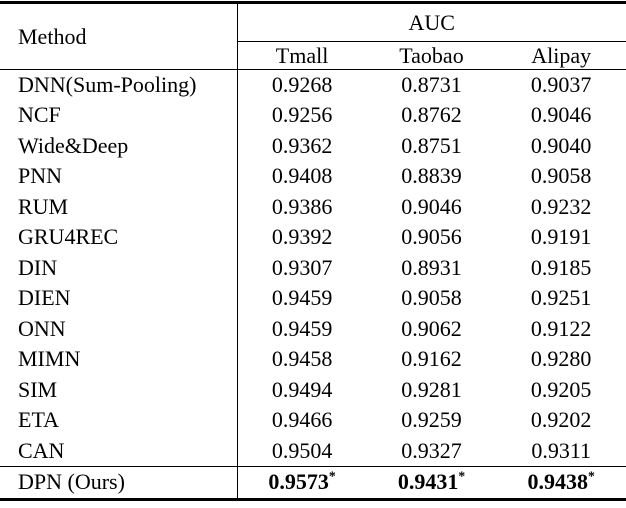 The height and width of the screenshot is (508, 626). I want to click on auc-value: 0.8839, so click(431, 176).